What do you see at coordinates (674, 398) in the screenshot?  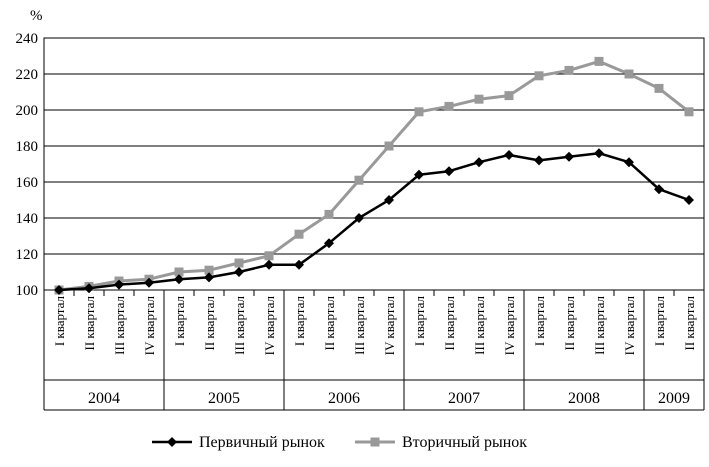 I see `year-label: 2009` at bounding box center [674, 398].